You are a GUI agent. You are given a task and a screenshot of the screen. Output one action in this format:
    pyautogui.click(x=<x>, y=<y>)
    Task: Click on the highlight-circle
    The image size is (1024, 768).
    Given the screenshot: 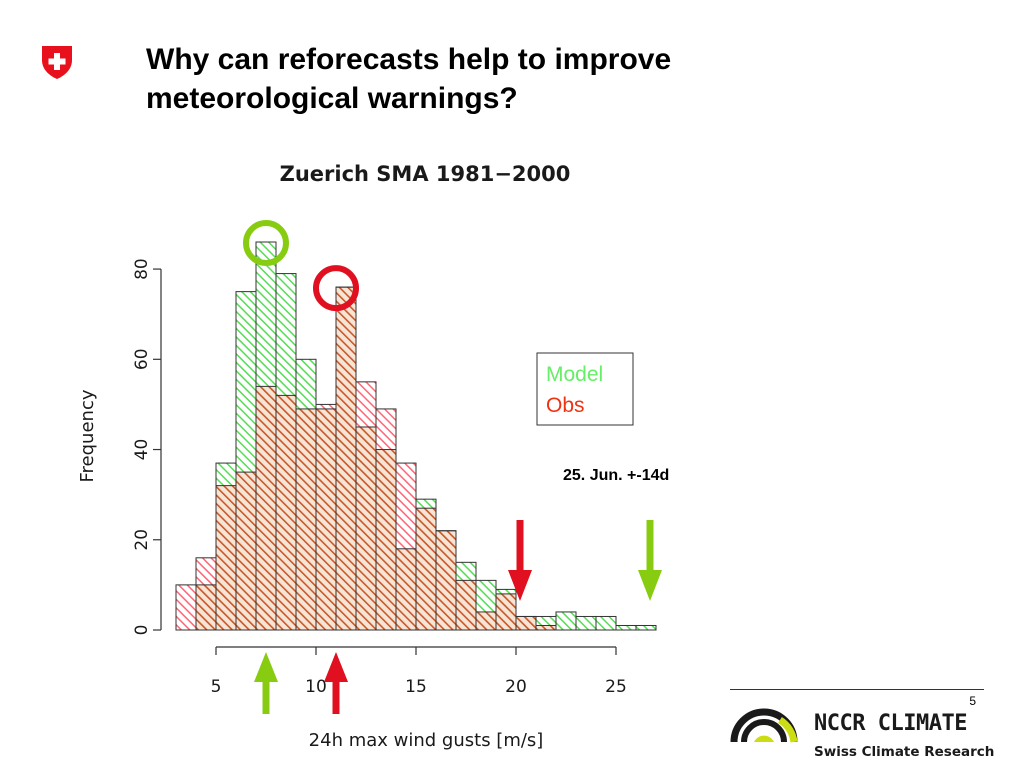 What is the action you would take?
    pyautogui.click(x=336, y=288)
    